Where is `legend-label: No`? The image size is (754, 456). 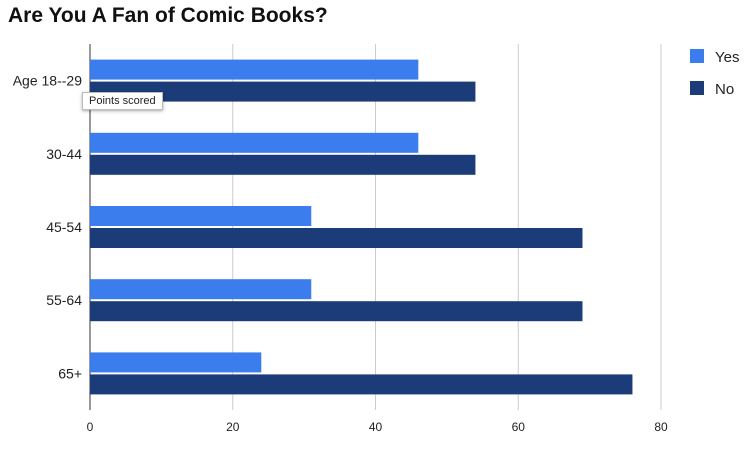 legend-label: No is located at coordinates (724, 89).